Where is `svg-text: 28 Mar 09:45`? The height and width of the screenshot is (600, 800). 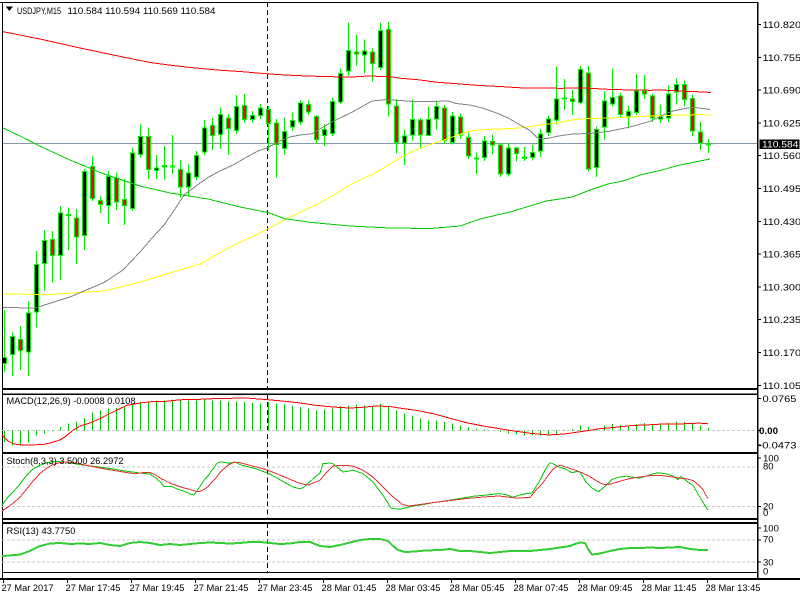
svg-text: 28 Mar 09:45 is located at coordinates (605, 588).